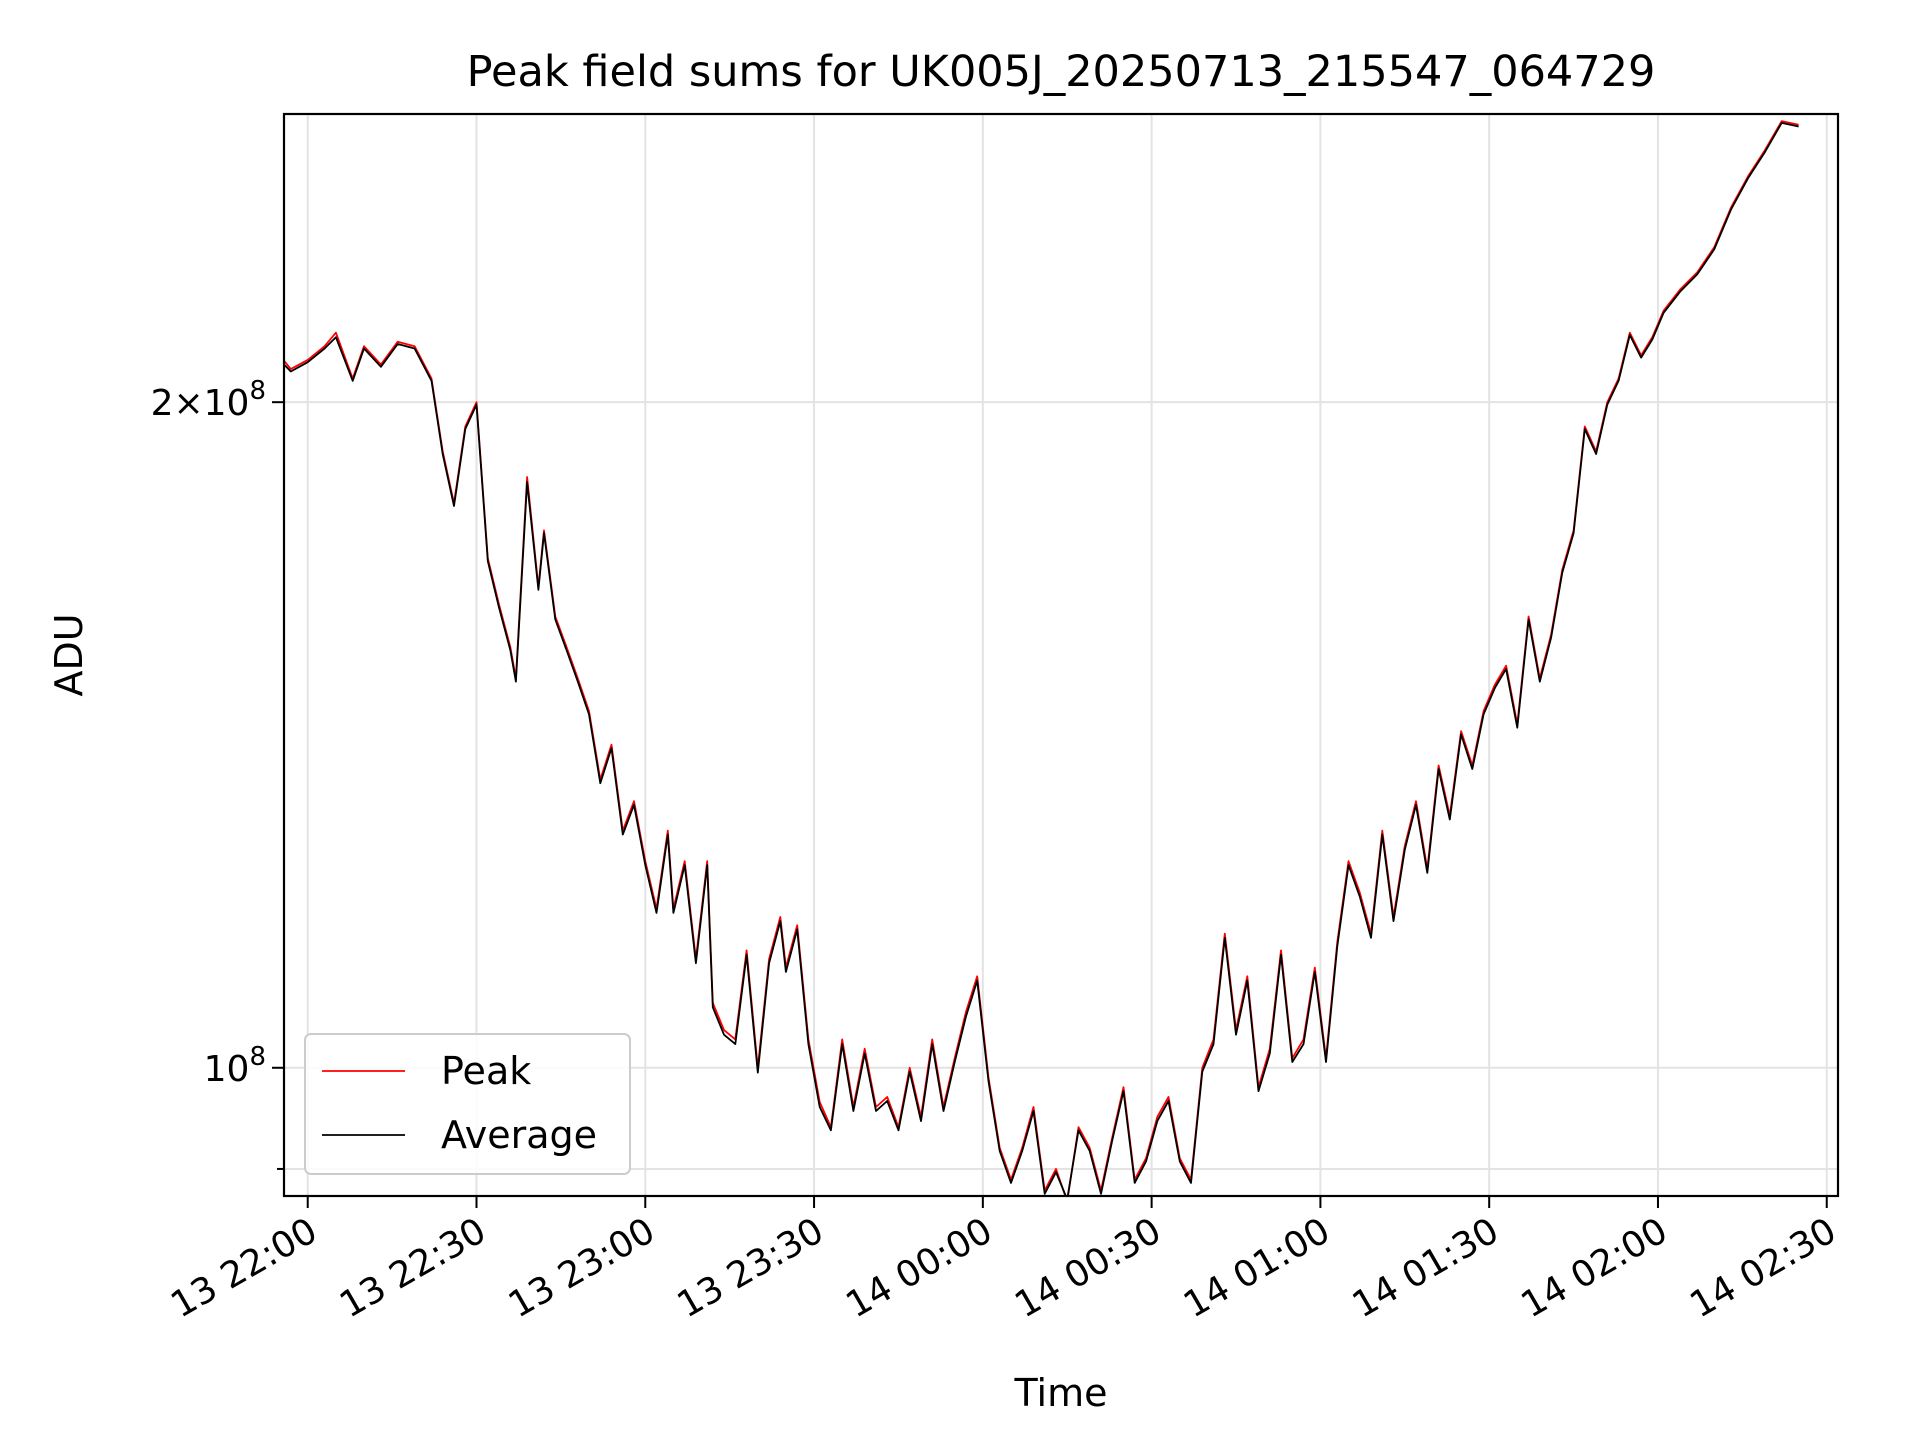 This screenshot has width=1920, height=1440. Describe the element at coordinates (413, 1268) in the screenshot. I see `x-tick-label: 13 22:30` at that location.